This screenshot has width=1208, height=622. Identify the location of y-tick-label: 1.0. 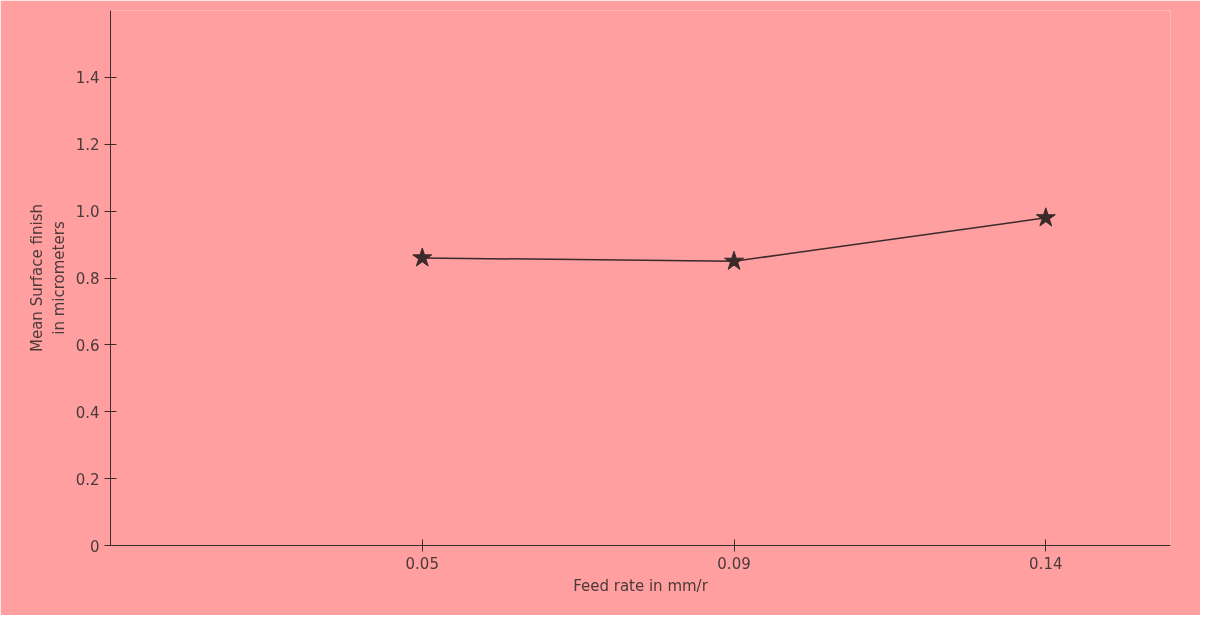
(87, 212).